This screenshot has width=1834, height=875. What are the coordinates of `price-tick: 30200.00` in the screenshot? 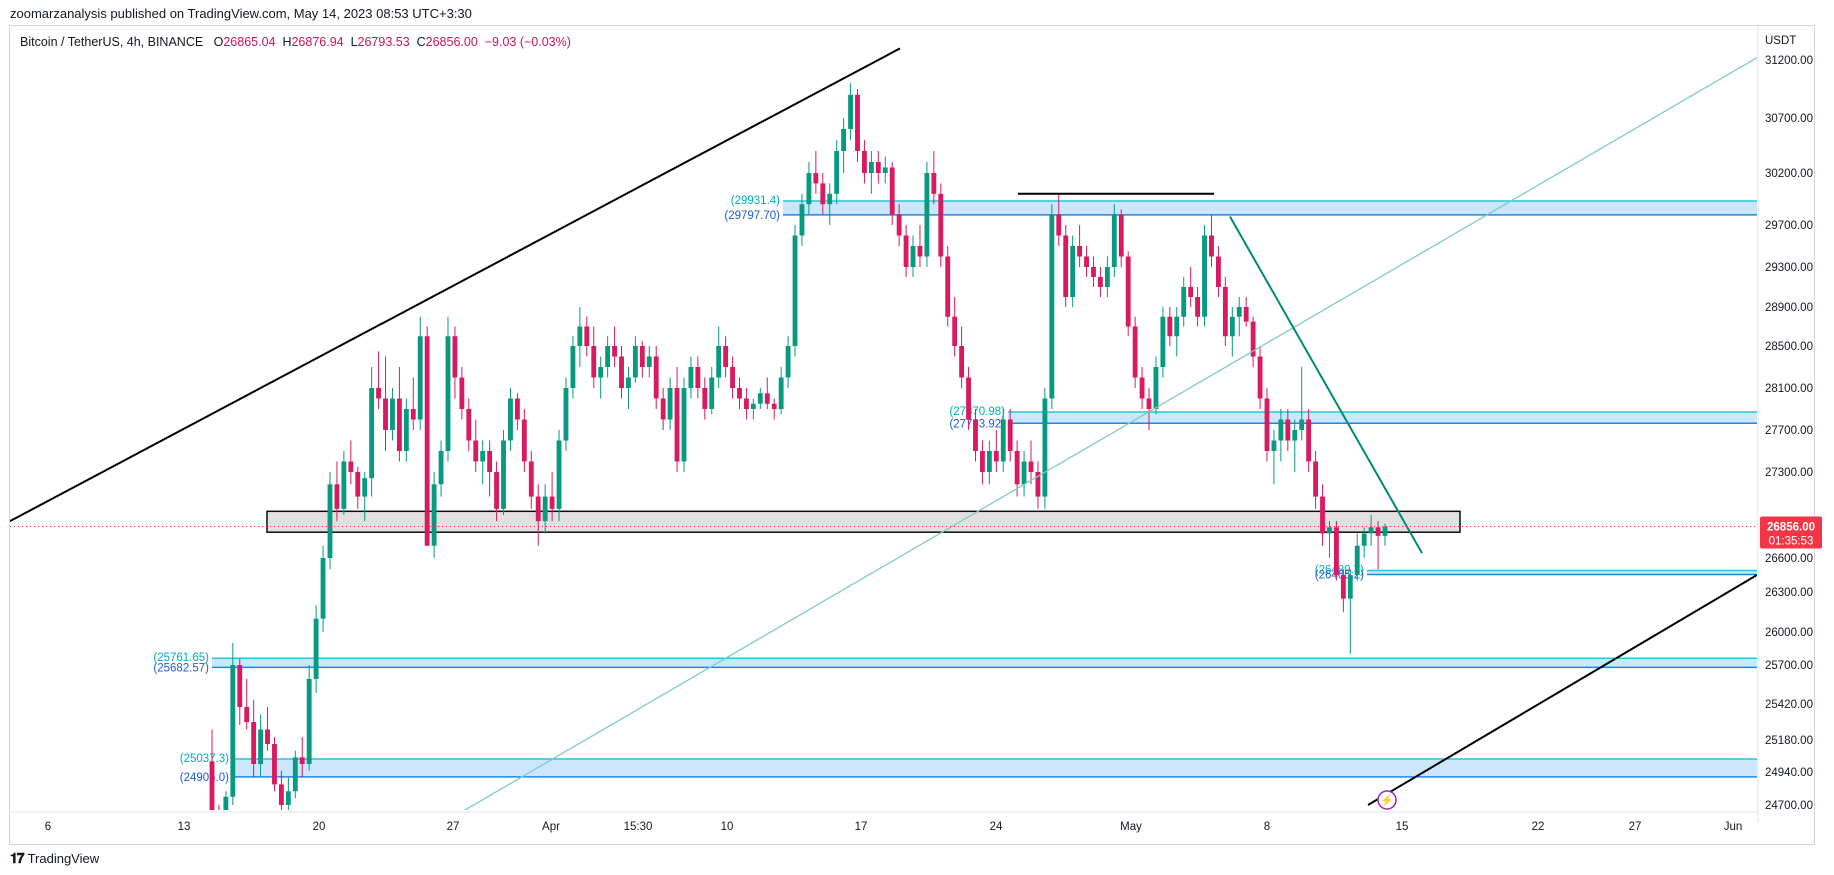 It's located at (1789, 174).